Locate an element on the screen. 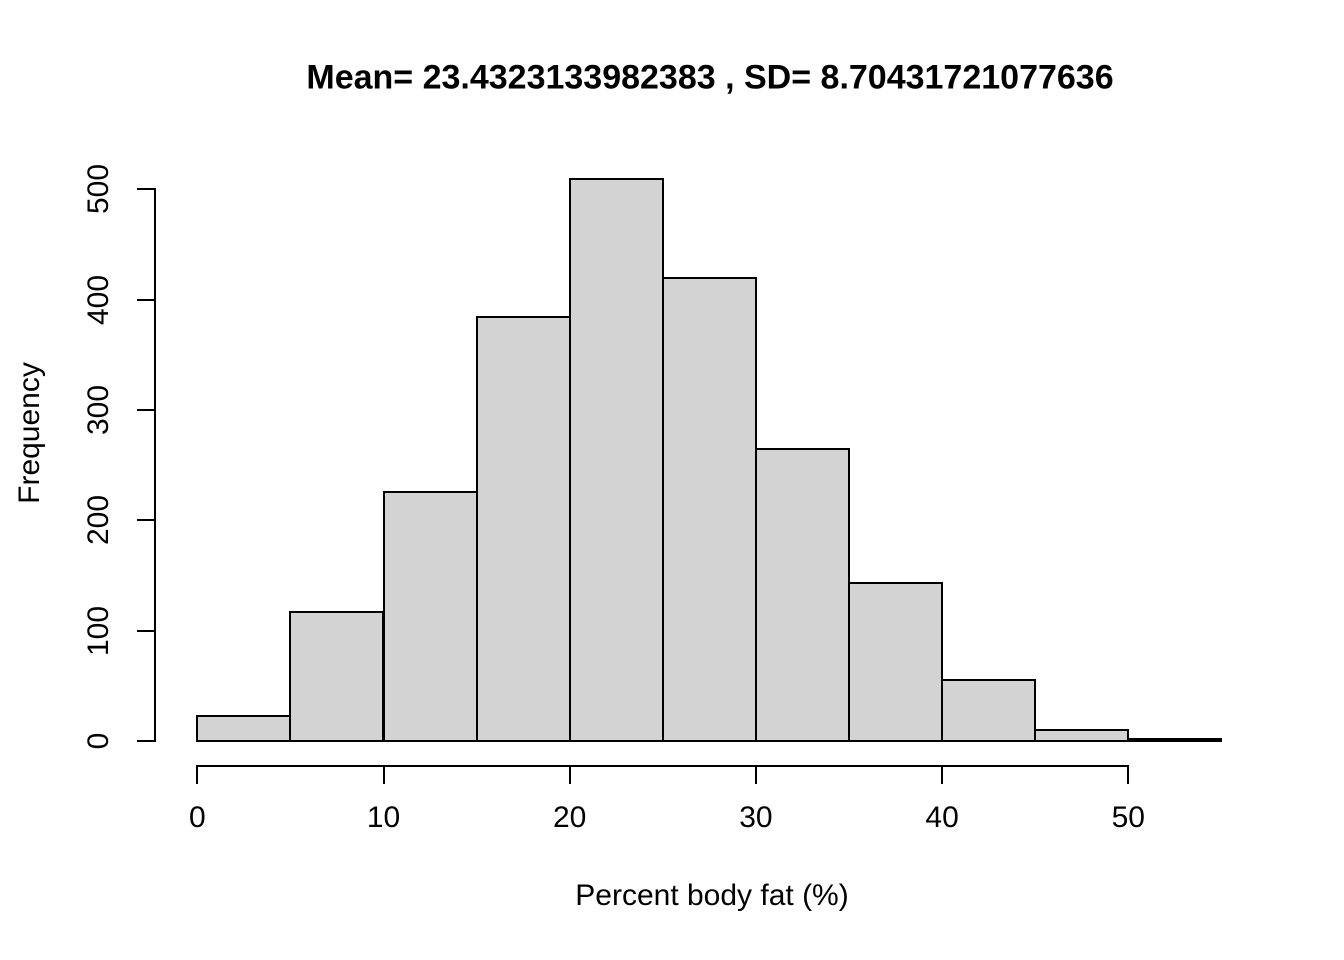  y-axis-line is located at coordinates (155, 465).